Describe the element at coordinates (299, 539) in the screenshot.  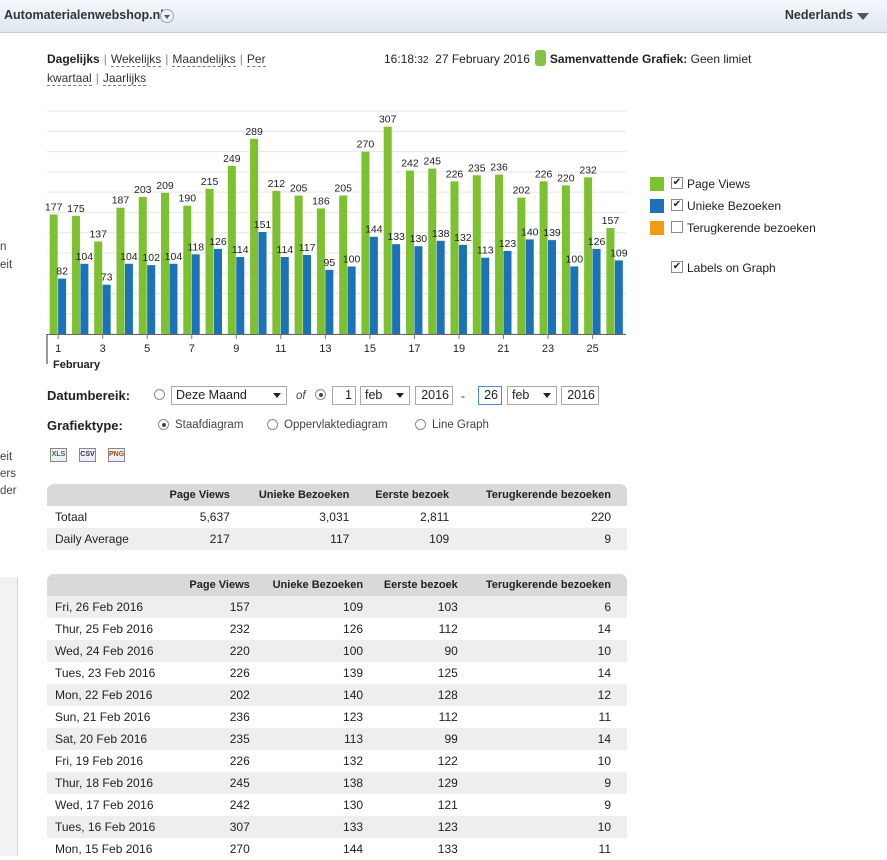
I see `cell-value: 117` at that location.